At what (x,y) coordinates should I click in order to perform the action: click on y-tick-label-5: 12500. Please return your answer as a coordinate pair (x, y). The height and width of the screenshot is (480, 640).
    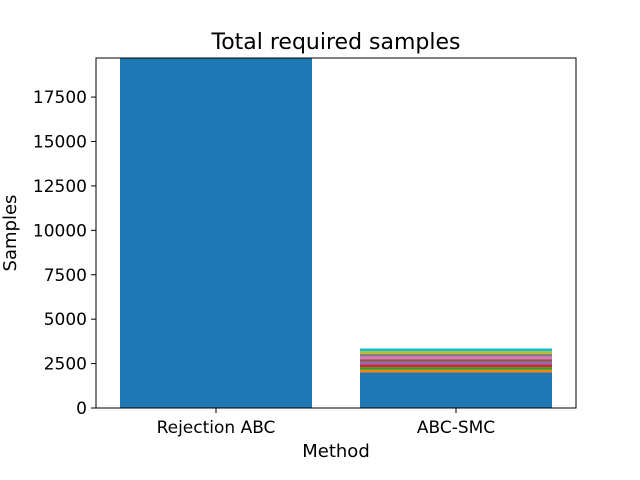
    Looking at the image, I should click on (60, 187).